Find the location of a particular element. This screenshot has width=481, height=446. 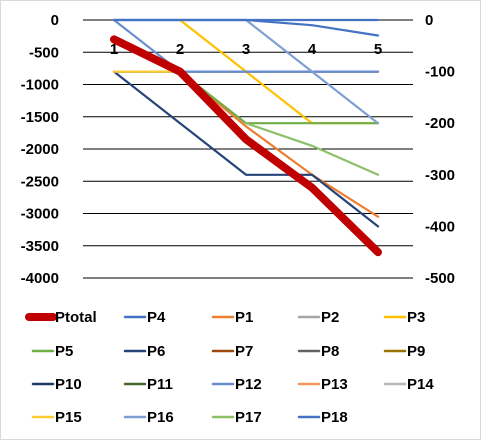

left-tick-label: -3000 is located at coordinates (40, 214).